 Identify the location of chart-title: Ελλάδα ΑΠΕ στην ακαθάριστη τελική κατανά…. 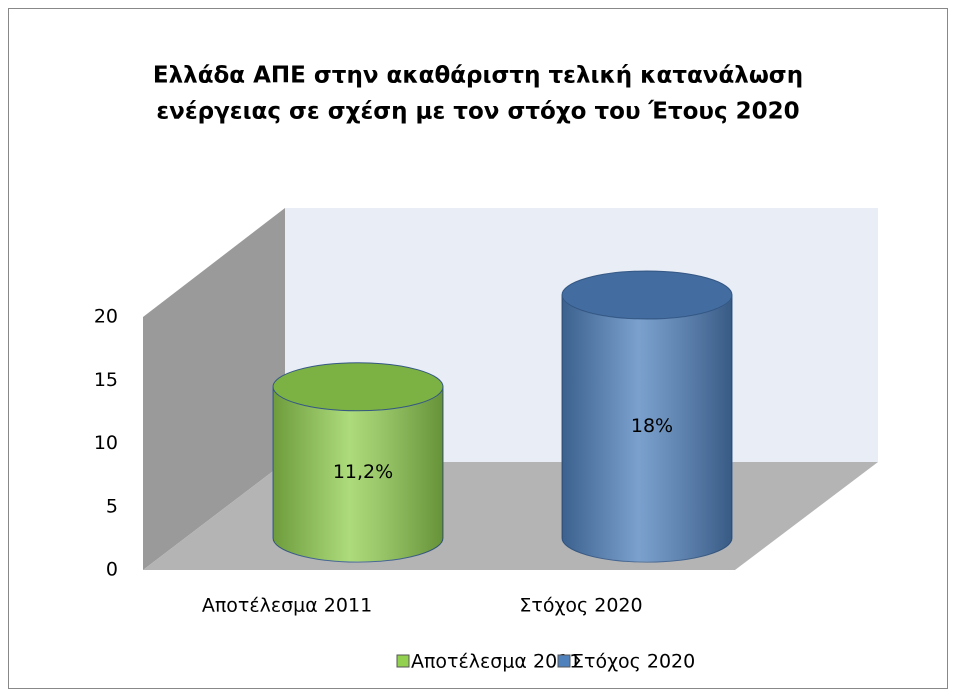
(478, 76).